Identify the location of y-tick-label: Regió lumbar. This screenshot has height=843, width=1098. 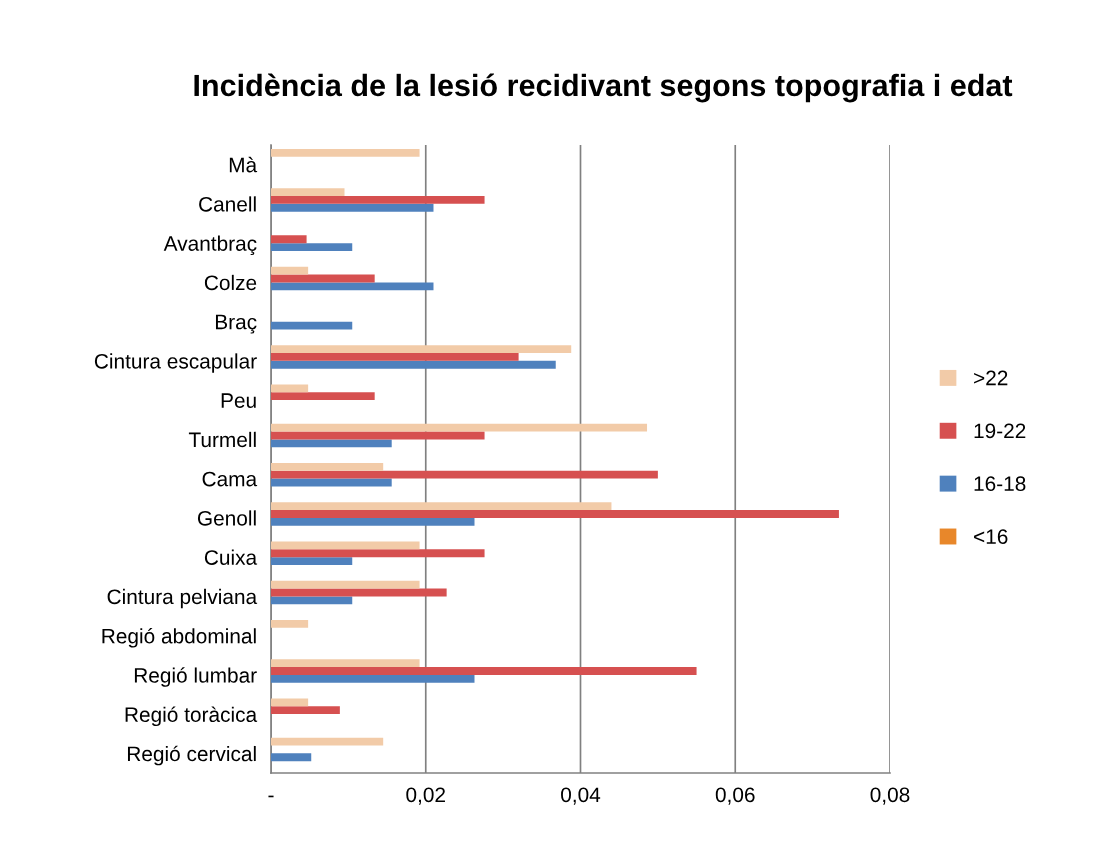
(195, 677).